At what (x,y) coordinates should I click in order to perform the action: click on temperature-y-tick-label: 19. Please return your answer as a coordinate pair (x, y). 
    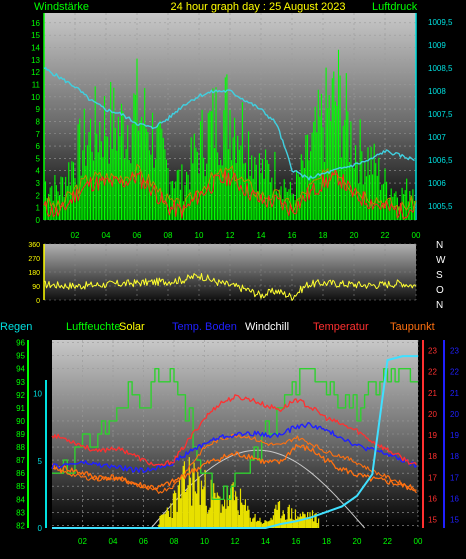
    Looking at the image, I should click on (432, 435).